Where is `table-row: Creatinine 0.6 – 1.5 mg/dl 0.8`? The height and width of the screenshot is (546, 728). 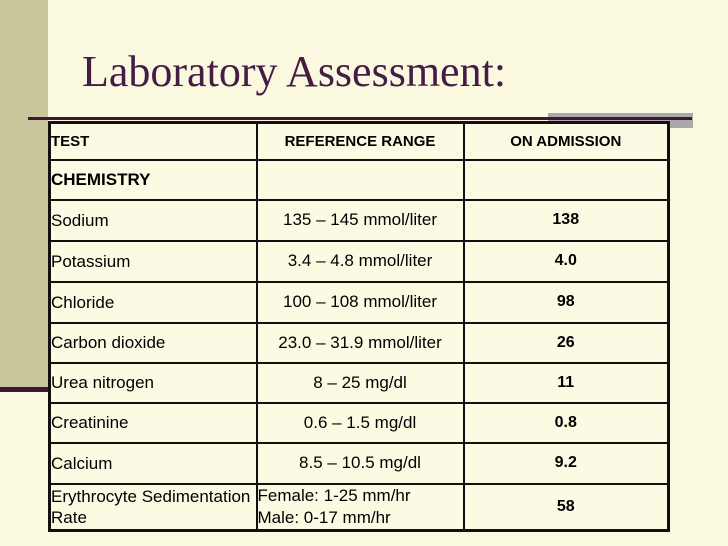
table-row: Creatinine 0.6 – 1.5 mg/dl 0.8 is located at coordinates (359, 422).